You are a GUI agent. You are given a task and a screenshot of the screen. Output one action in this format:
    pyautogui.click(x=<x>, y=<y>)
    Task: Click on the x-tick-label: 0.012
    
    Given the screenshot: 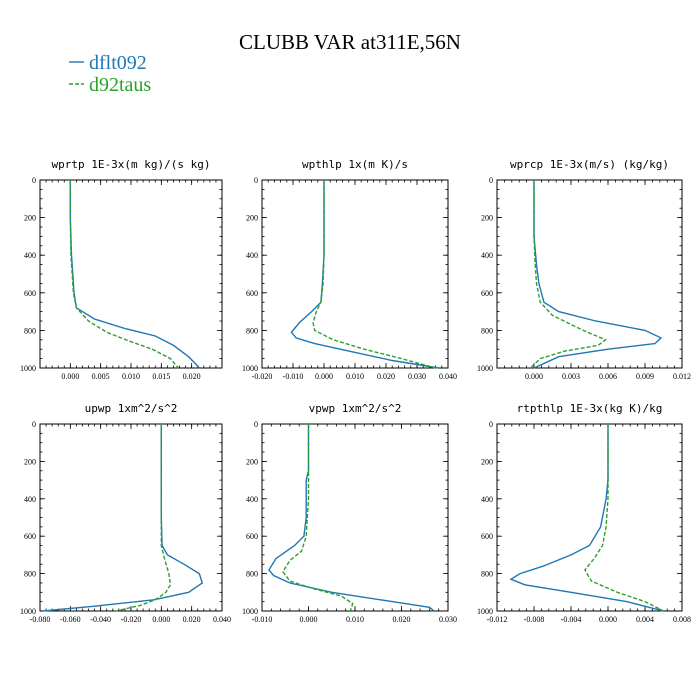 What is the action you would take?
    pyautogui.click(x=682, y=376)
    